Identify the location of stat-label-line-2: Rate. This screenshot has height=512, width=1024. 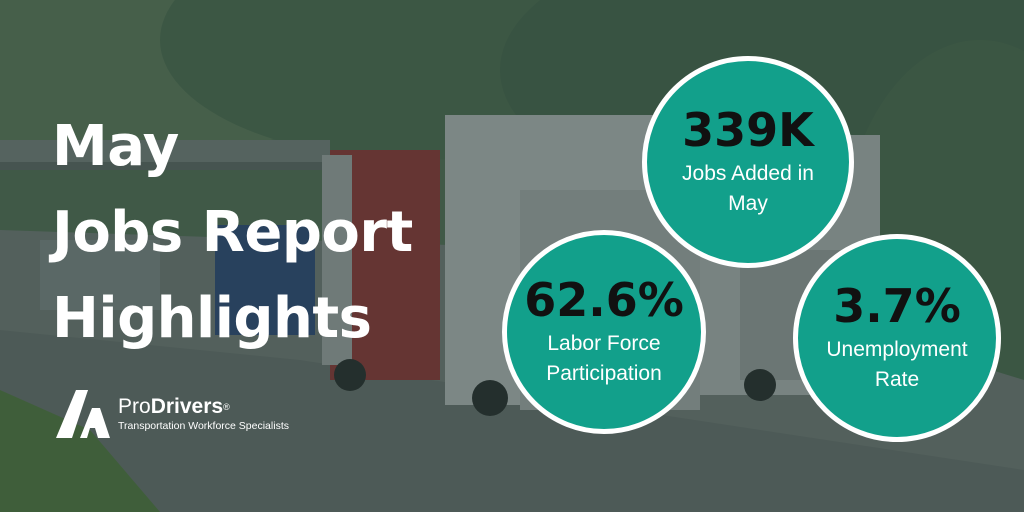
(897, 379).